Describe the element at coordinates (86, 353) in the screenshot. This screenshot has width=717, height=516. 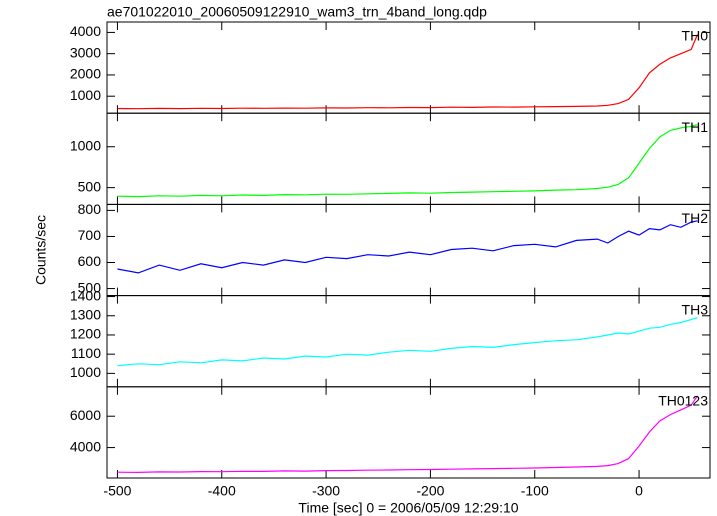
I see `y-tick-label: 1100` at that location.